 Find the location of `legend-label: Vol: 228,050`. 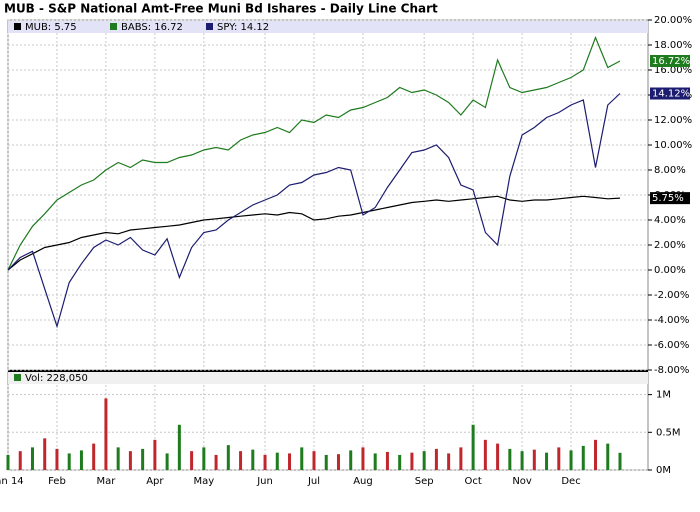

legend-label: Vol: 228,050 is located at coordinates (56, 378).